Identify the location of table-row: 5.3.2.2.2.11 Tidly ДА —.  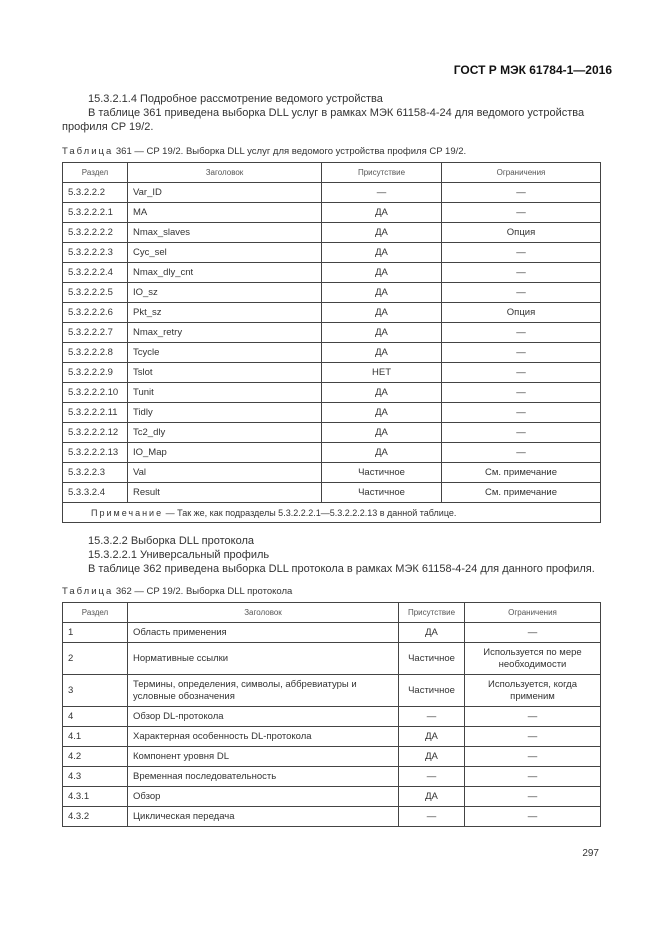
(331, 412).